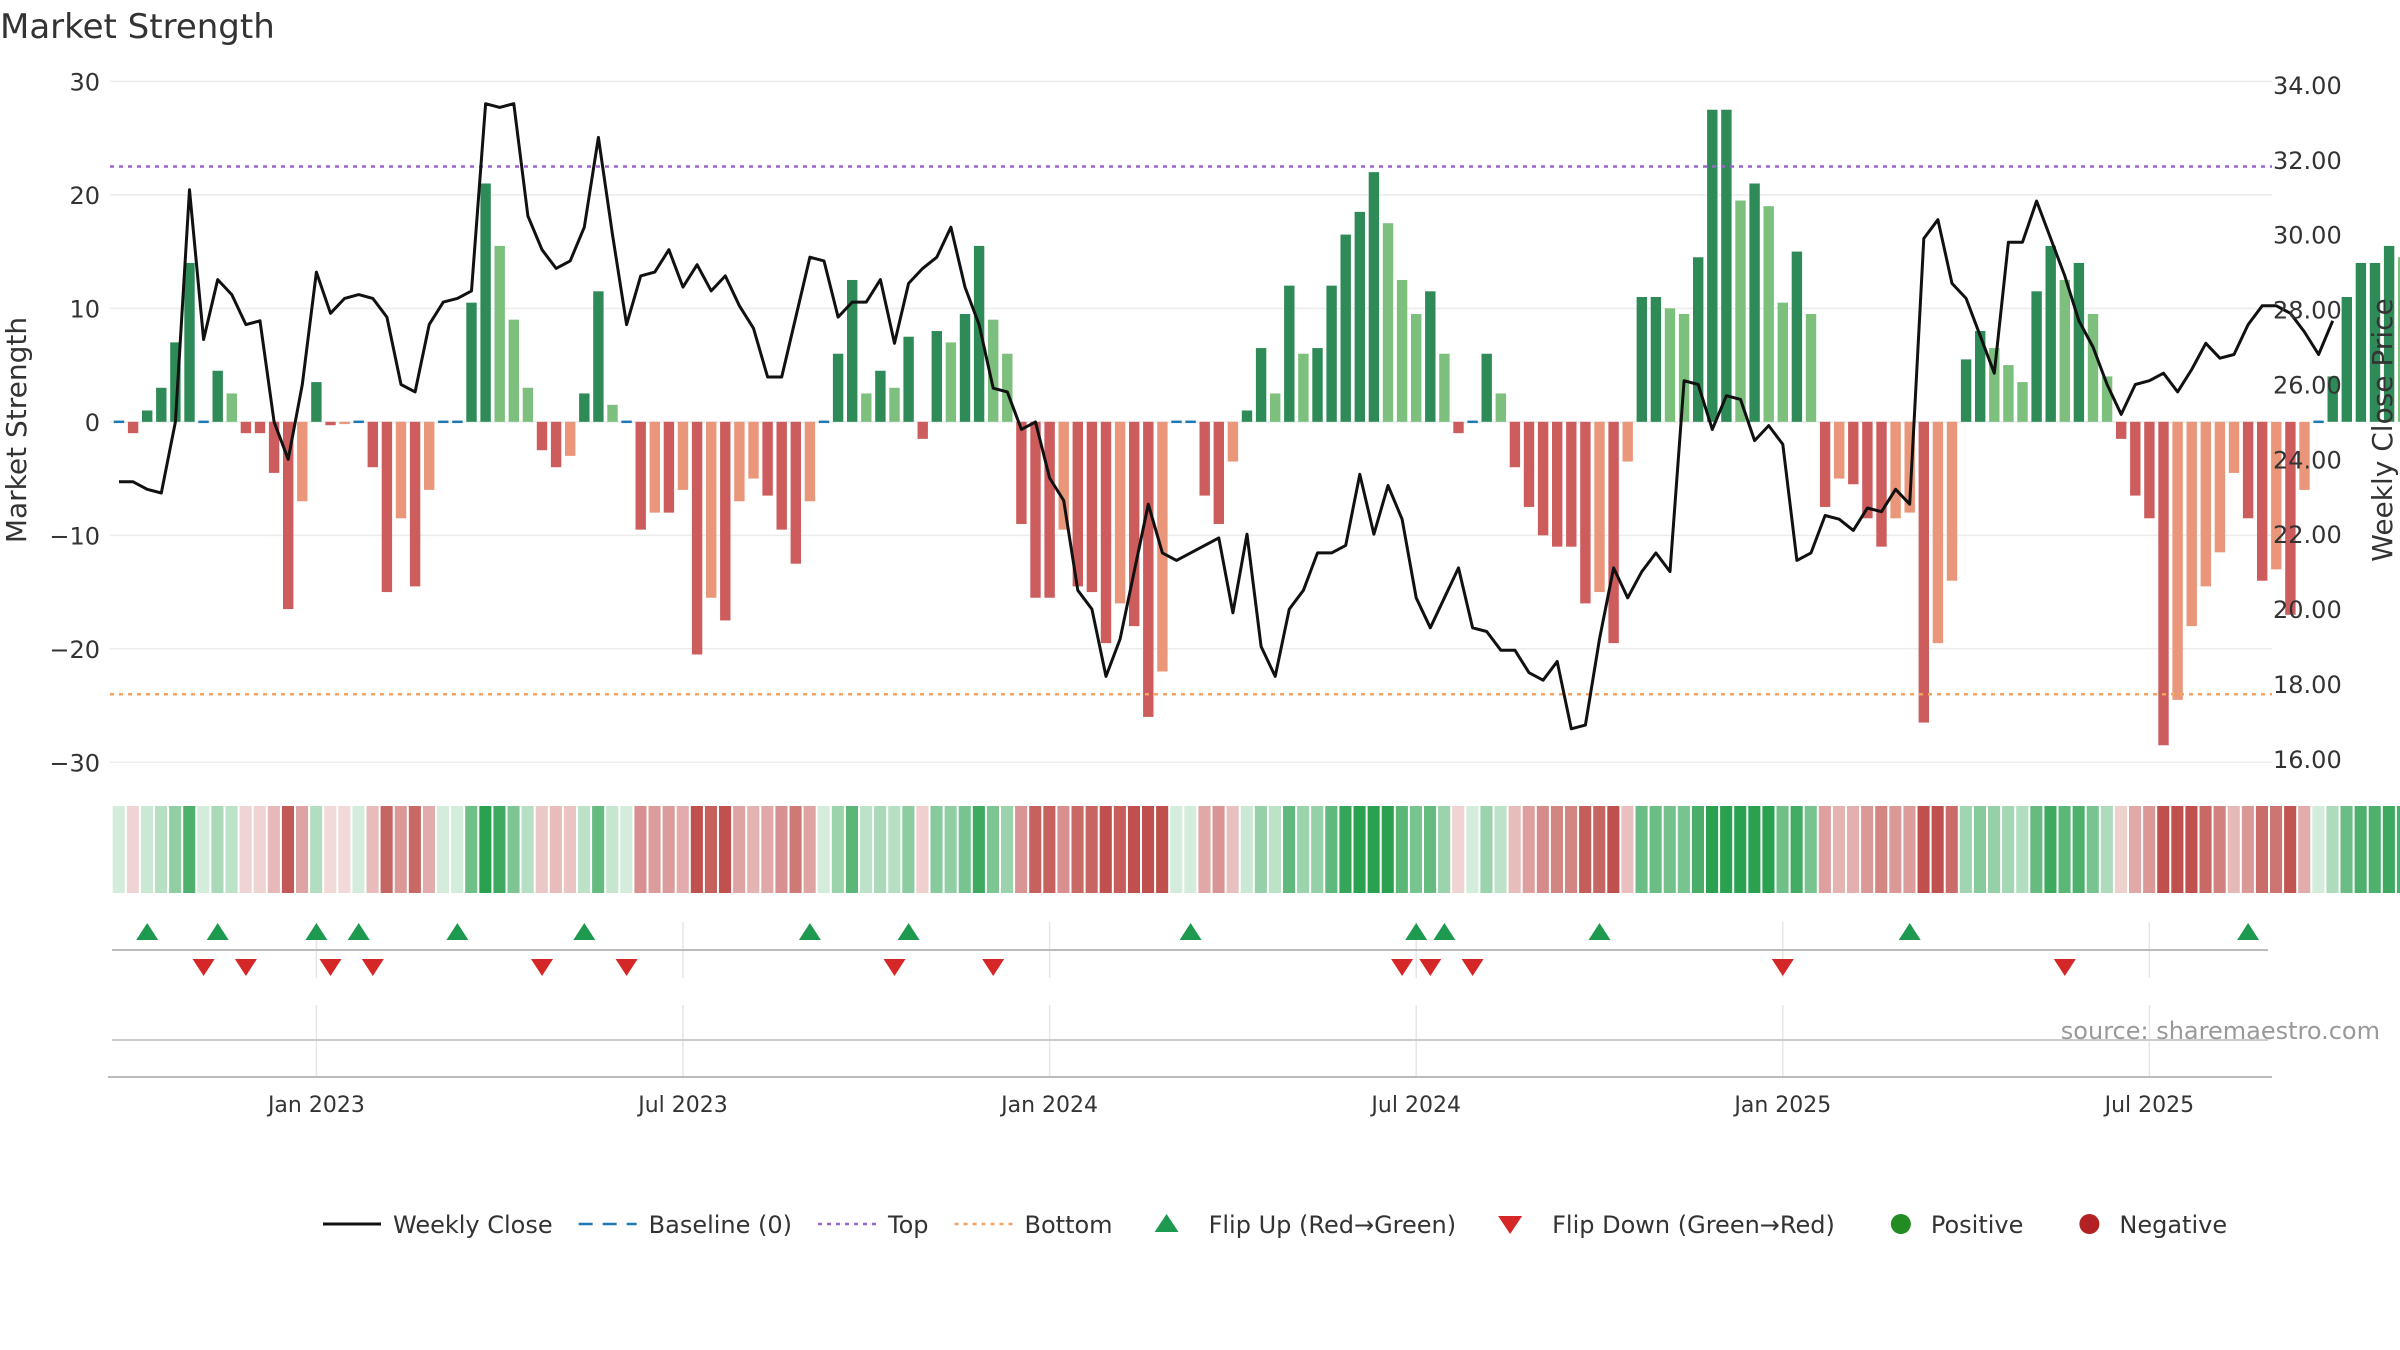  Describe the element at coordinates (1693, 1225) in the screenshot. I see `legend-label: Flip Down (Green→Red)` at that location.